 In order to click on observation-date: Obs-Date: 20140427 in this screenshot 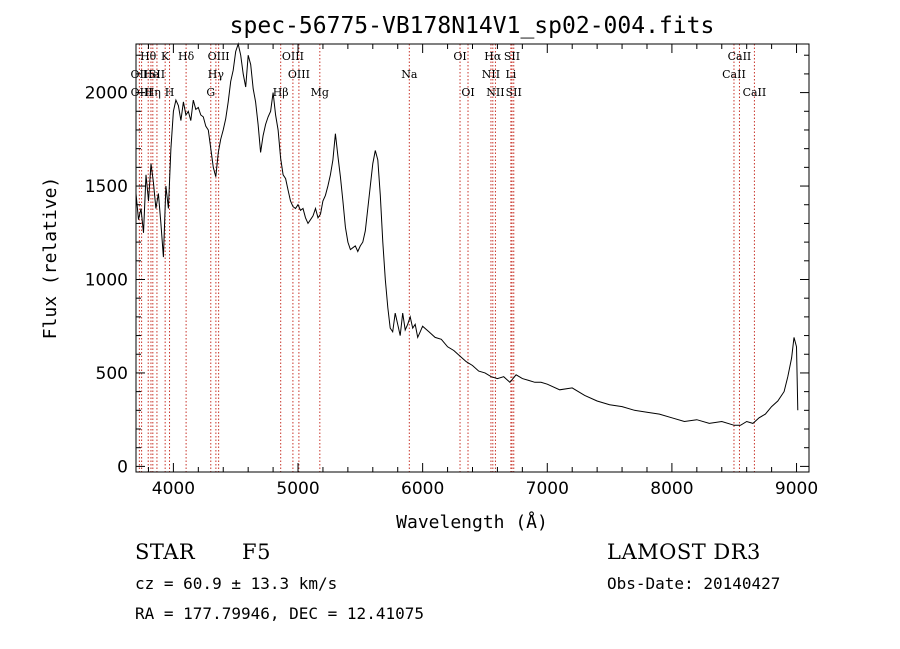, I will do `click(694, 583)`.